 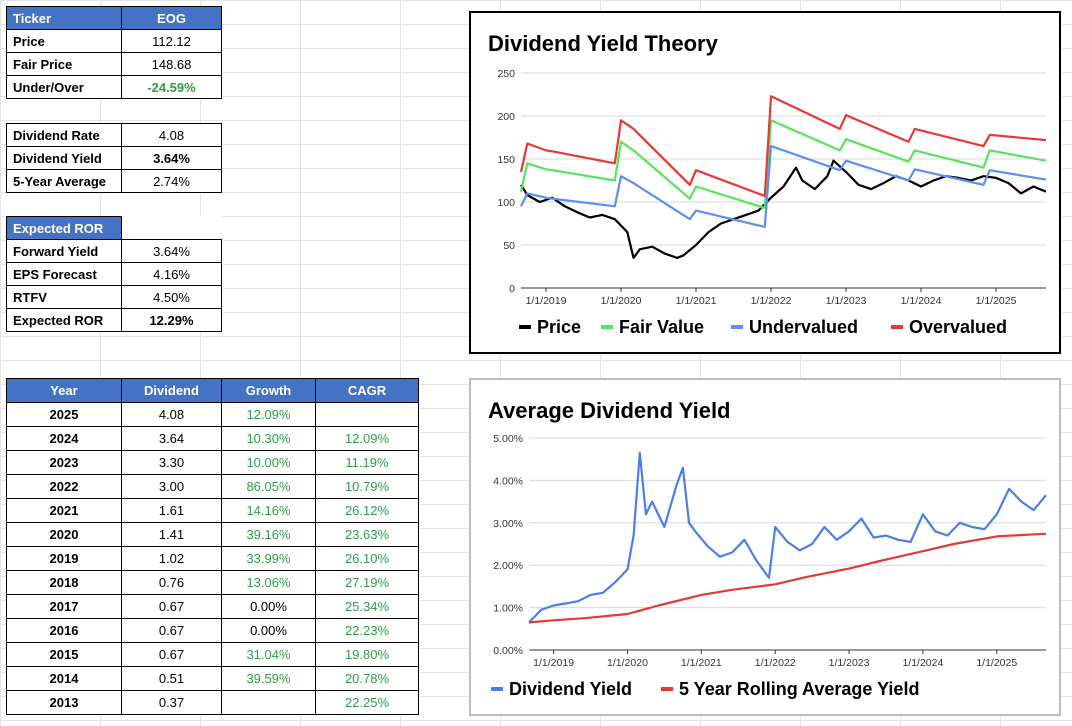 What do you see at coordinates (367, 582) in the screenshot?
I see `cagr-cell: 27.19%` at bounding box center [367, 582].